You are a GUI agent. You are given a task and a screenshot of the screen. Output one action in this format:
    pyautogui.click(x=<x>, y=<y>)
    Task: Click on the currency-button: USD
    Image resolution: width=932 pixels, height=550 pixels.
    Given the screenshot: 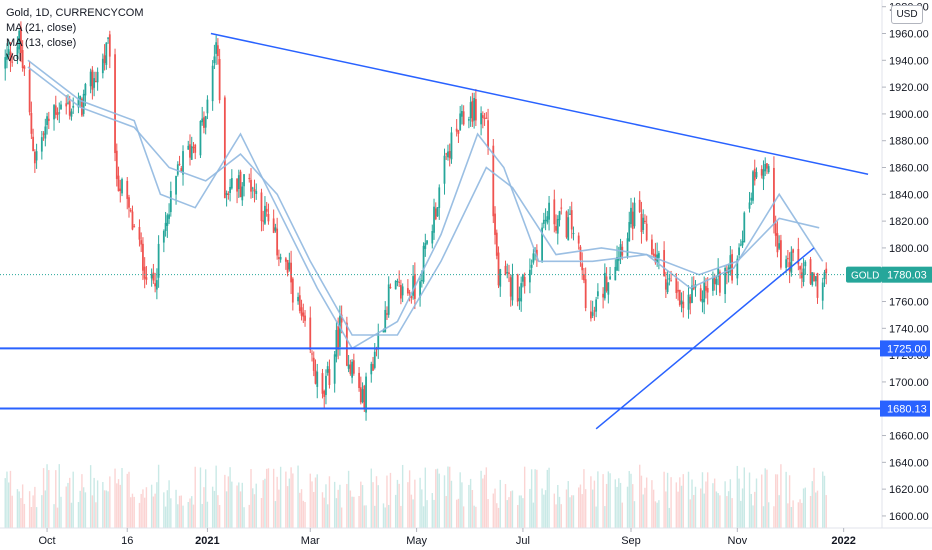 What is the action you would take?
    pyautogui.click(x=907, y=14)
    